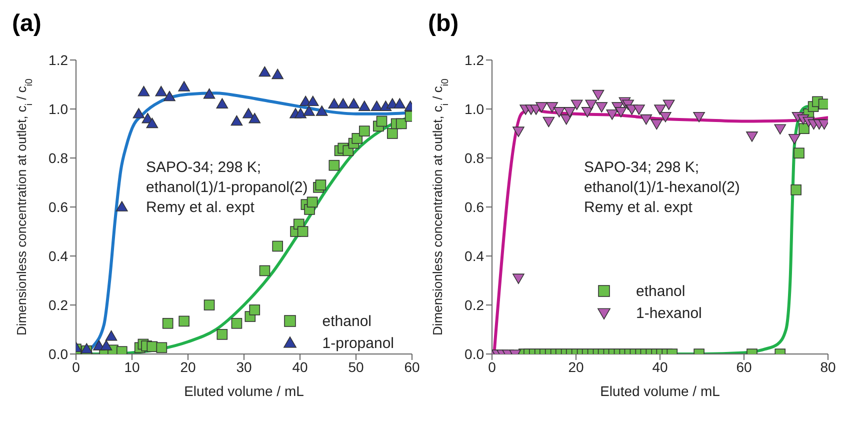  What do you see at coordinates (662, 188) in the screenshot?
I see `annotation: ethanol(1)/1-hexanol(2)` at bounding box center [662, 188].